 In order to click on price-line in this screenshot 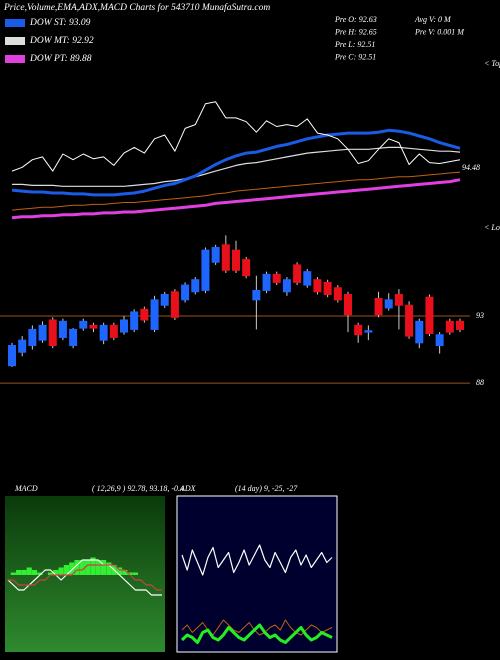, I will do `click(236, 136)`.